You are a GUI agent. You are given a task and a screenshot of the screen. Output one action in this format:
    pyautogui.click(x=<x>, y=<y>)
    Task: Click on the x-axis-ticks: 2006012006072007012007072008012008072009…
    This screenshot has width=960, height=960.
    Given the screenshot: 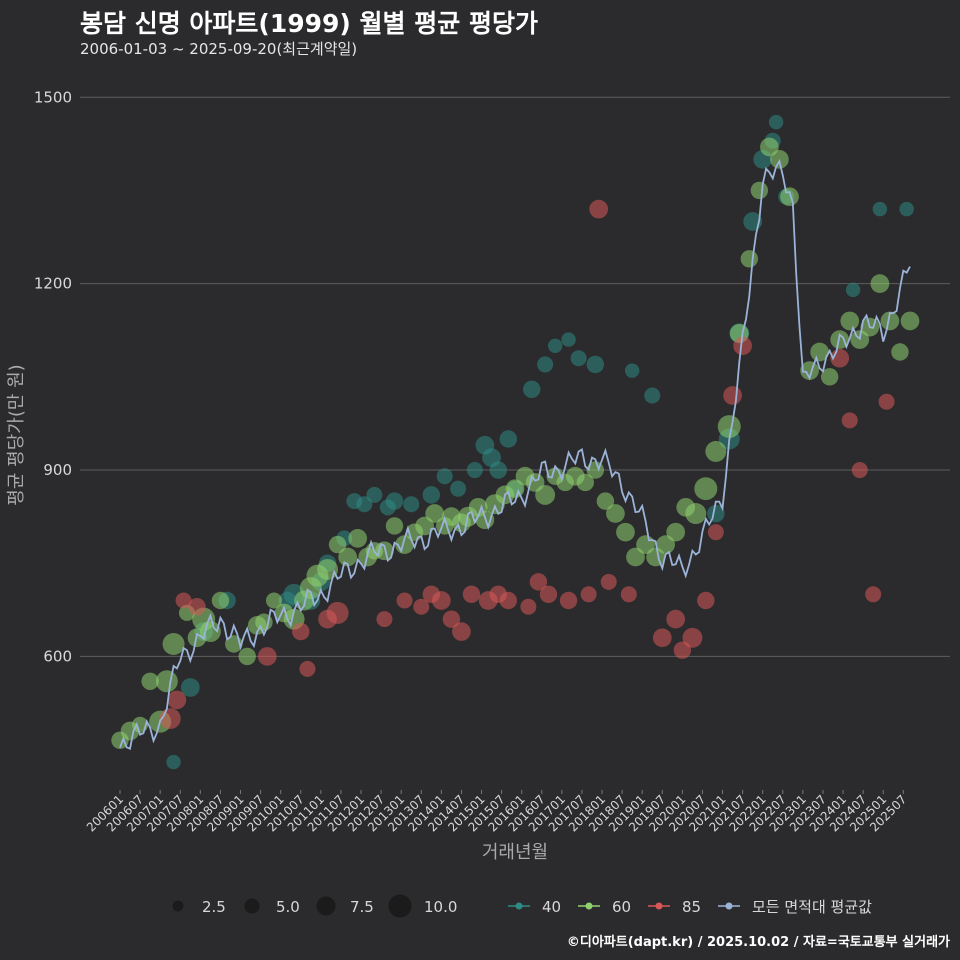 What is the action you would take?
    pyautogui.click(x=496, y=812)
    